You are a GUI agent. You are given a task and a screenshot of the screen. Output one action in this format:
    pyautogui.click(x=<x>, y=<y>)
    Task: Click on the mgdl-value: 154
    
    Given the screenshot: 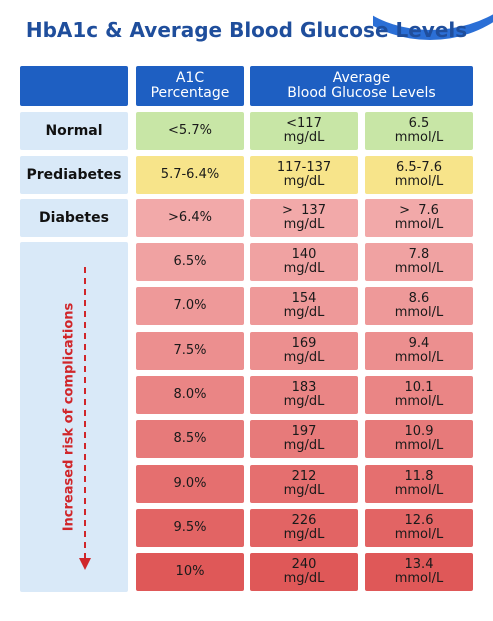 What is the action you would take?
    pyautogui.click(x=304, y=298)
    